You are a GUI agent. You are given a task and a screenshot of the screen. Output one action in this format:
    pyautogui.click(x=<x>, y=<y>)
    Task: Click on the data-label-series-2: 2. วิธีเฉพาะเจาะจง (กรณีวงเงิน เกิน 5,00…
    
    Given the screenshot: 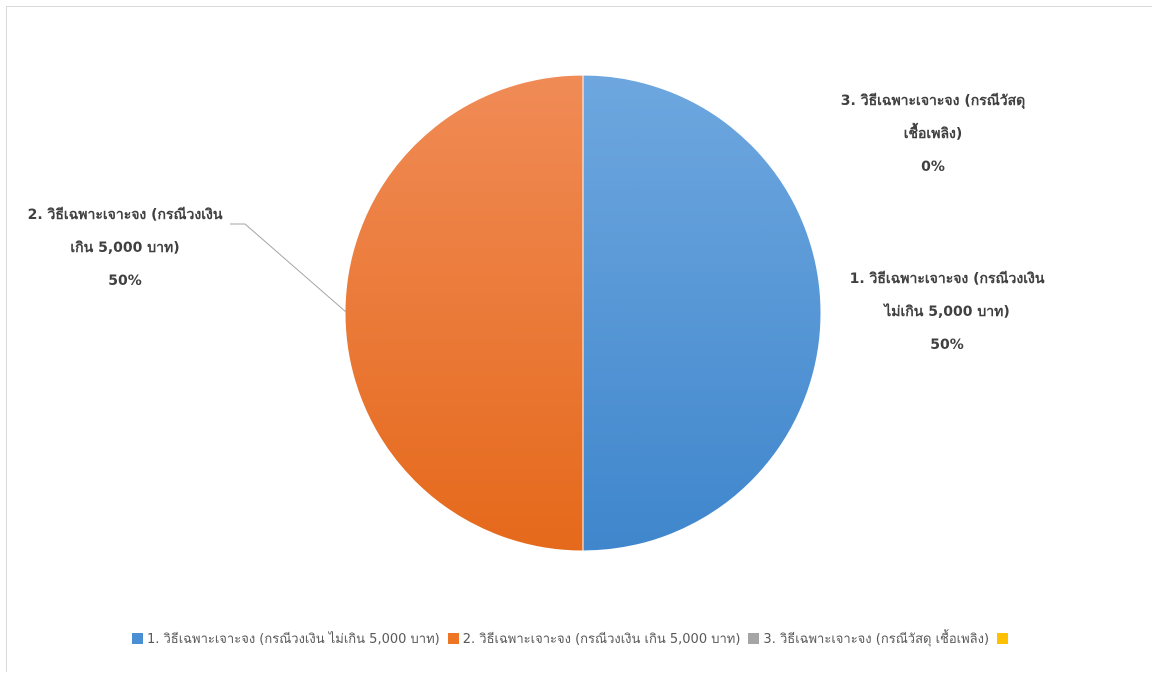 What is the action you would take?
    pyautogui.click(x=125, y=248)
    